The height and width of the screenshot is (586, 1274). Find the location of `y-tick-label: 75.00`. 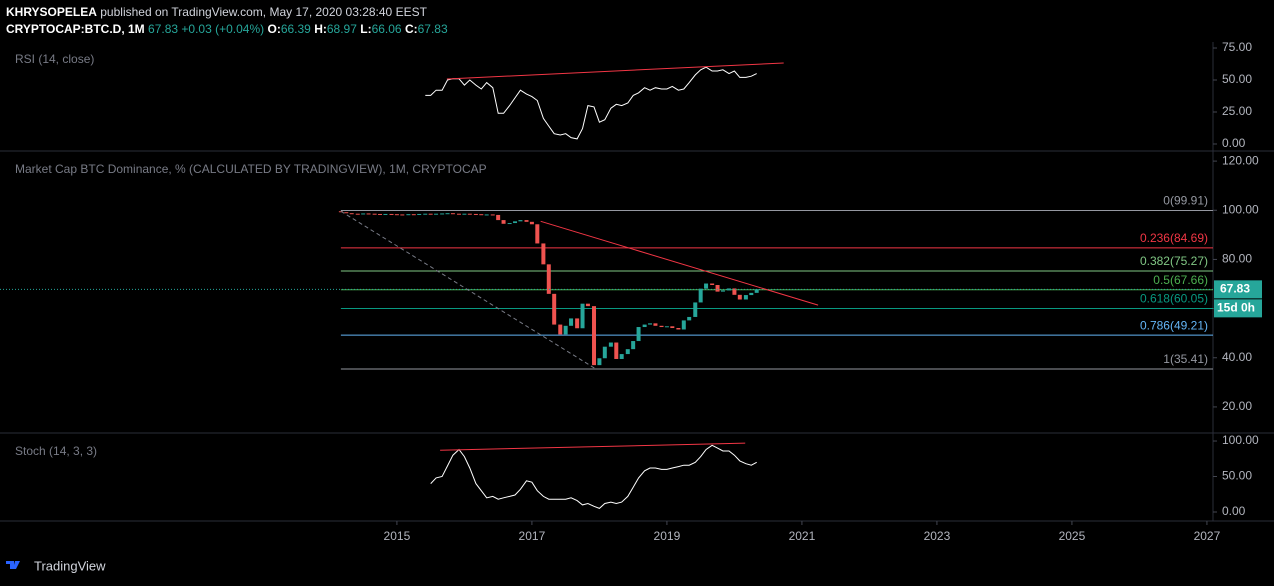

y-tick-label: 75.00 is located at coordinates (1237, 47).